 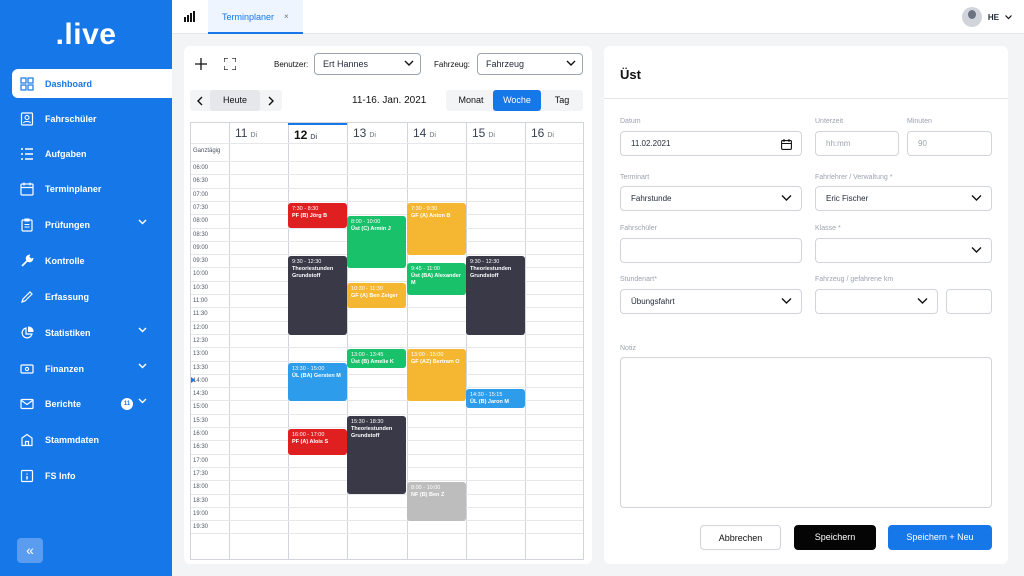 What do you see at coordinates (235, 100) in the screenshot?
I see `today-button: Heute` at bounding box center [235, 100].